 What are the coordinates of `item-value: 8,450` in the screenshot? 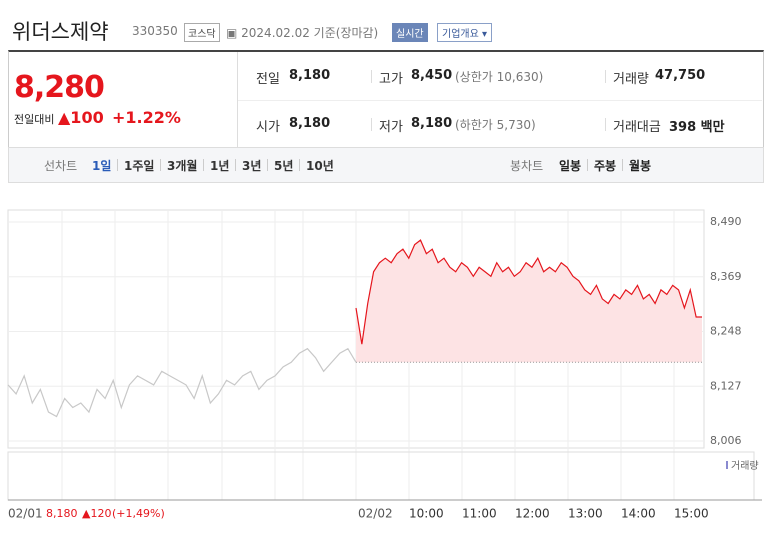 It's located at (432, 75).